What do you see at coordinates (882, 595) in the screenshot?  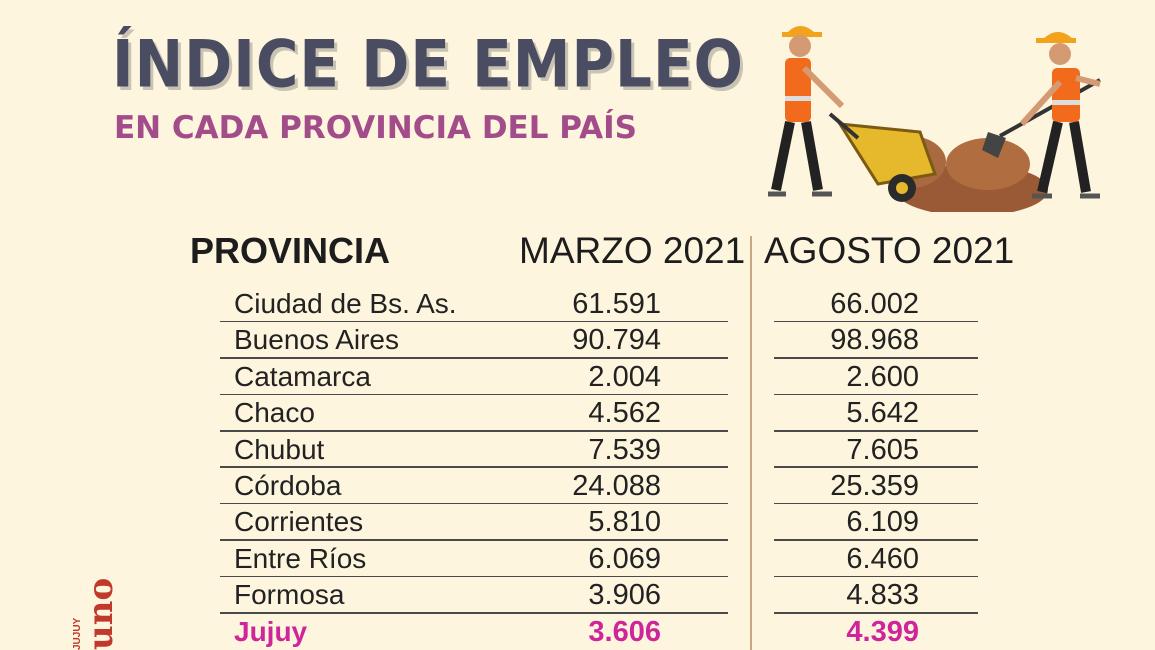 I see `august-2021-value: 4.833` at bounding box center [882, 595].